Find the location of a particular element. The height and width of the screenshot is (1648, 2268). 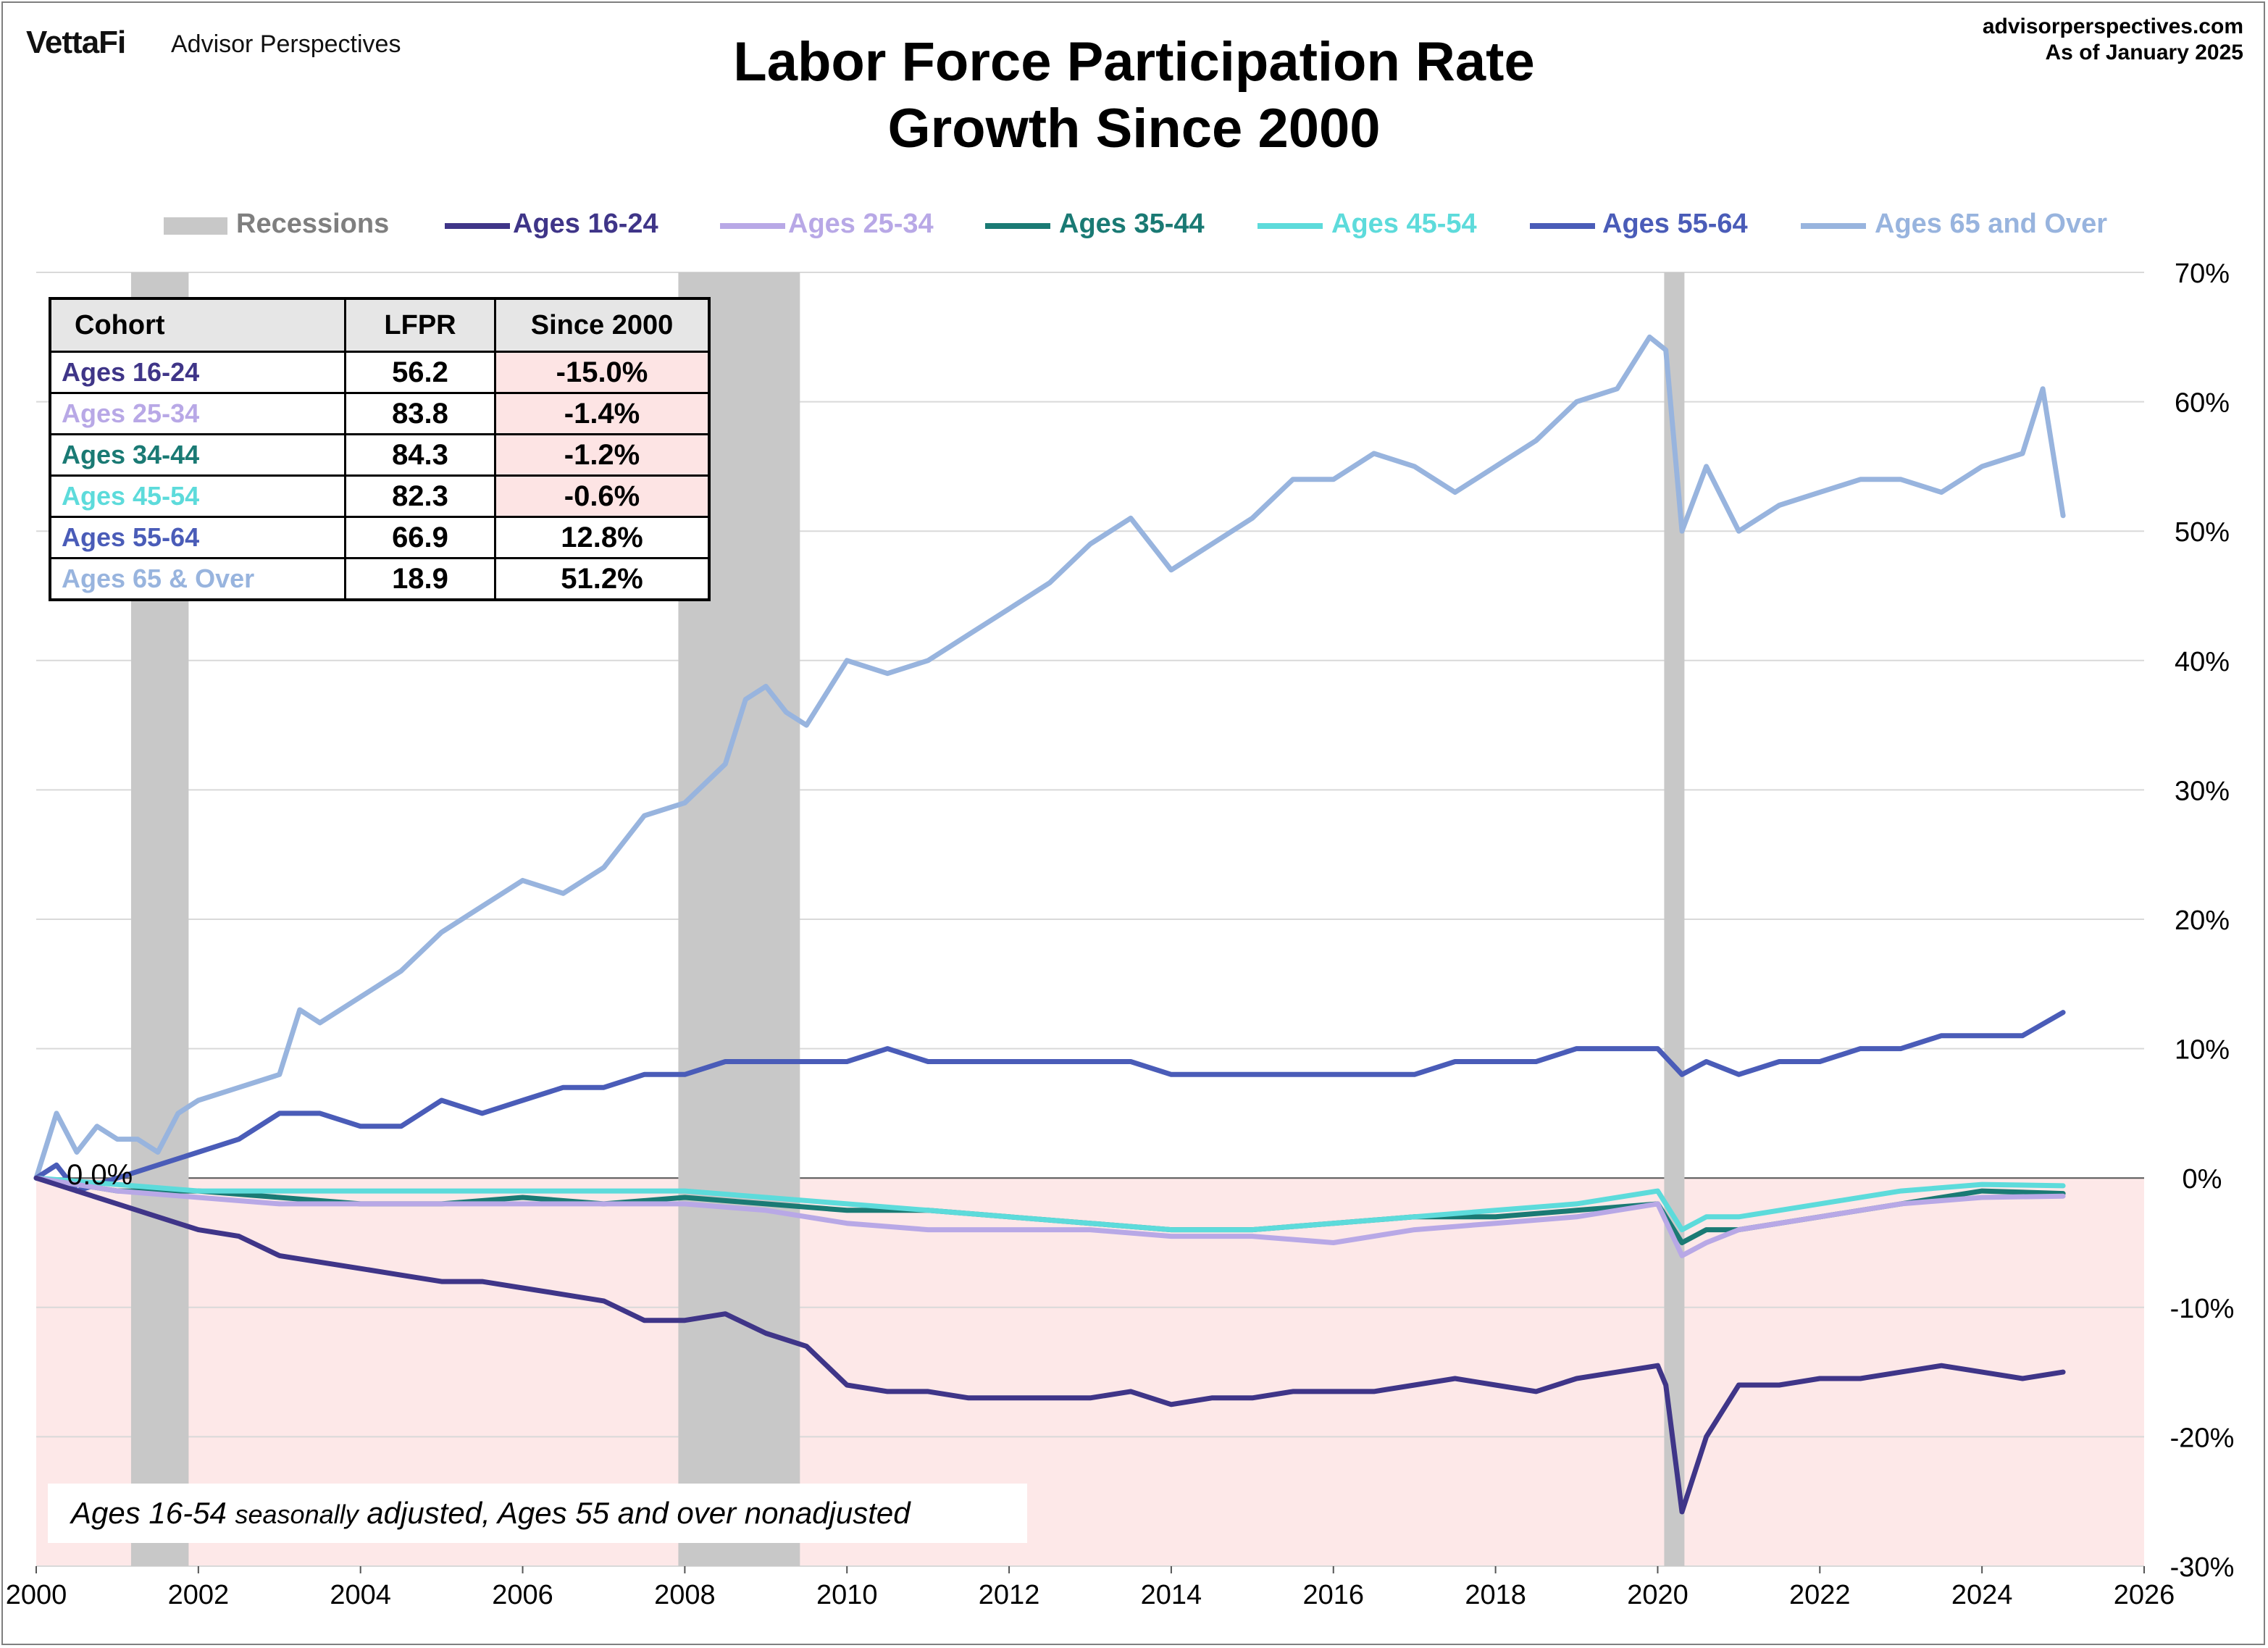

x-tick-label: 2018 is located at coordinates (1496, 1595).